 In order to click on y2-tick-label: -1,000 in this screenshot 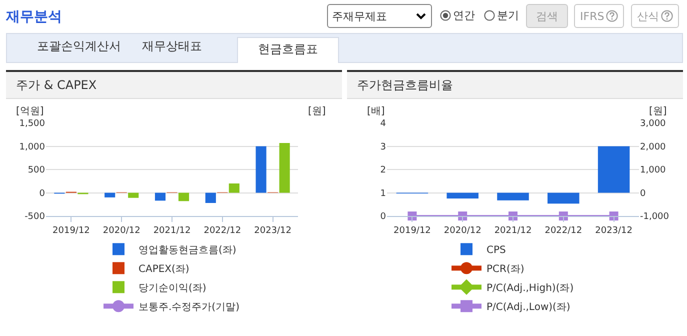, I will do `click(655, 217)`.